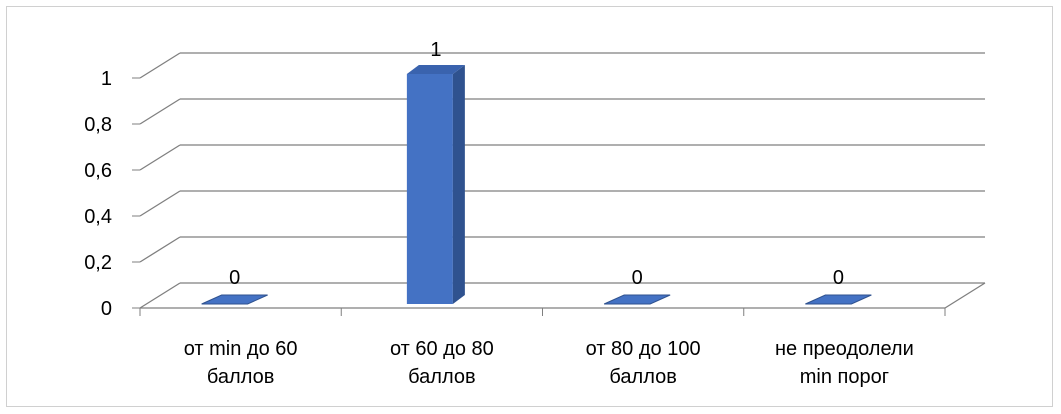  Describe the element at coordinates (106, 309) in the screenshot. I see `y-tick-label: 0` at that location.